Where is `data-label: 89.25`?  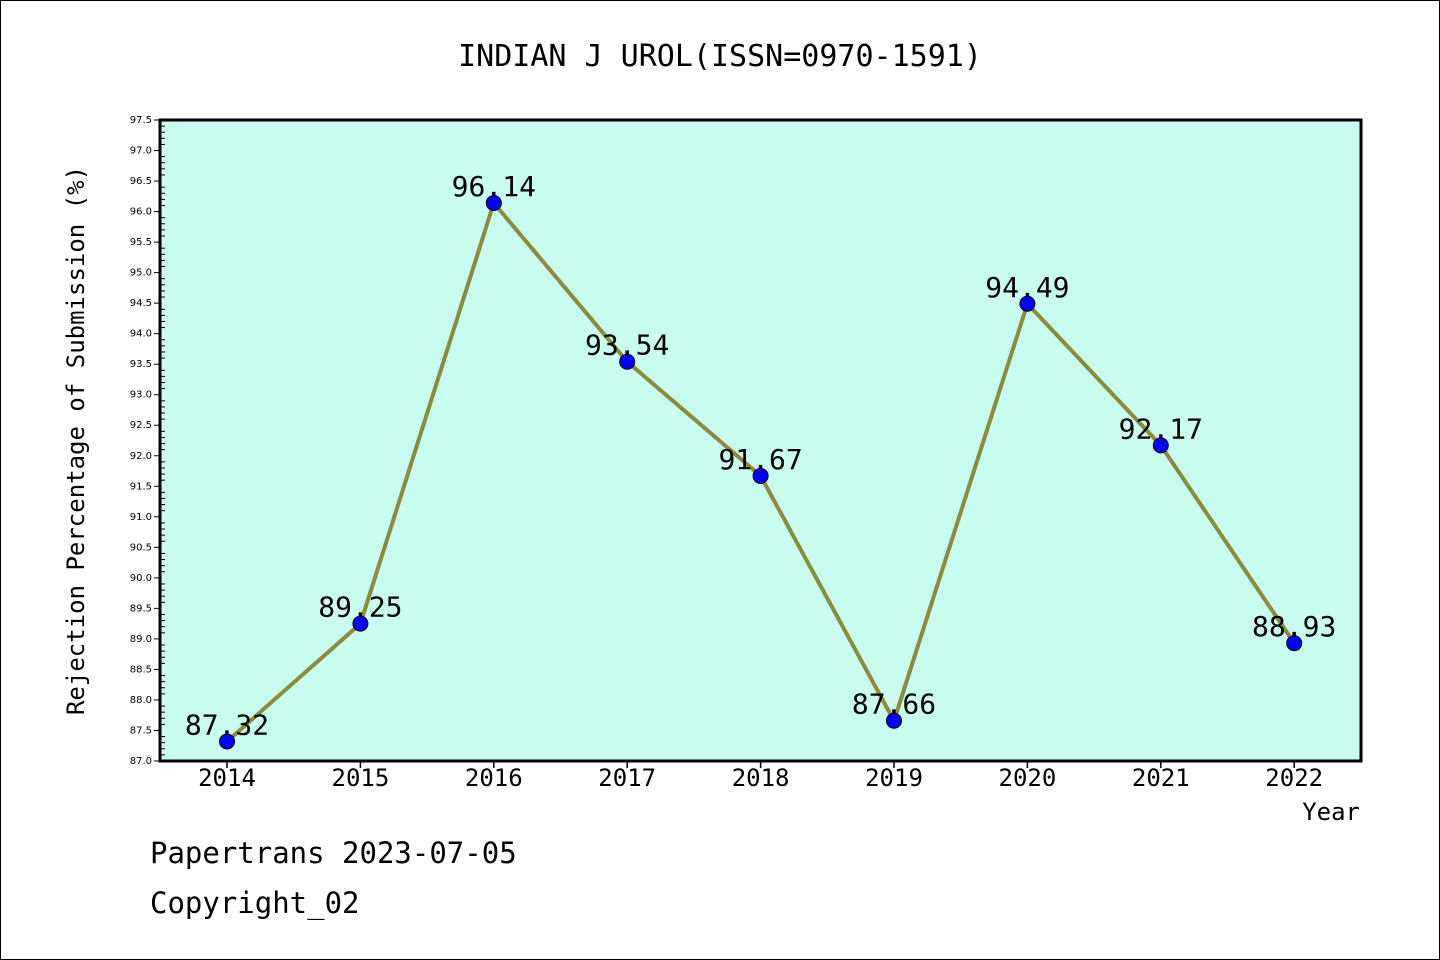
data-label: 89.25 is located at coordinates (360, 607).